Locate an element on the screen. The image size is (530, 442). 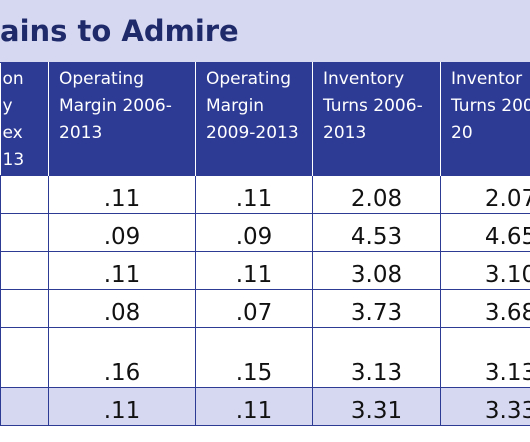
title: ains to Admire is located at coordinates (119, 31).